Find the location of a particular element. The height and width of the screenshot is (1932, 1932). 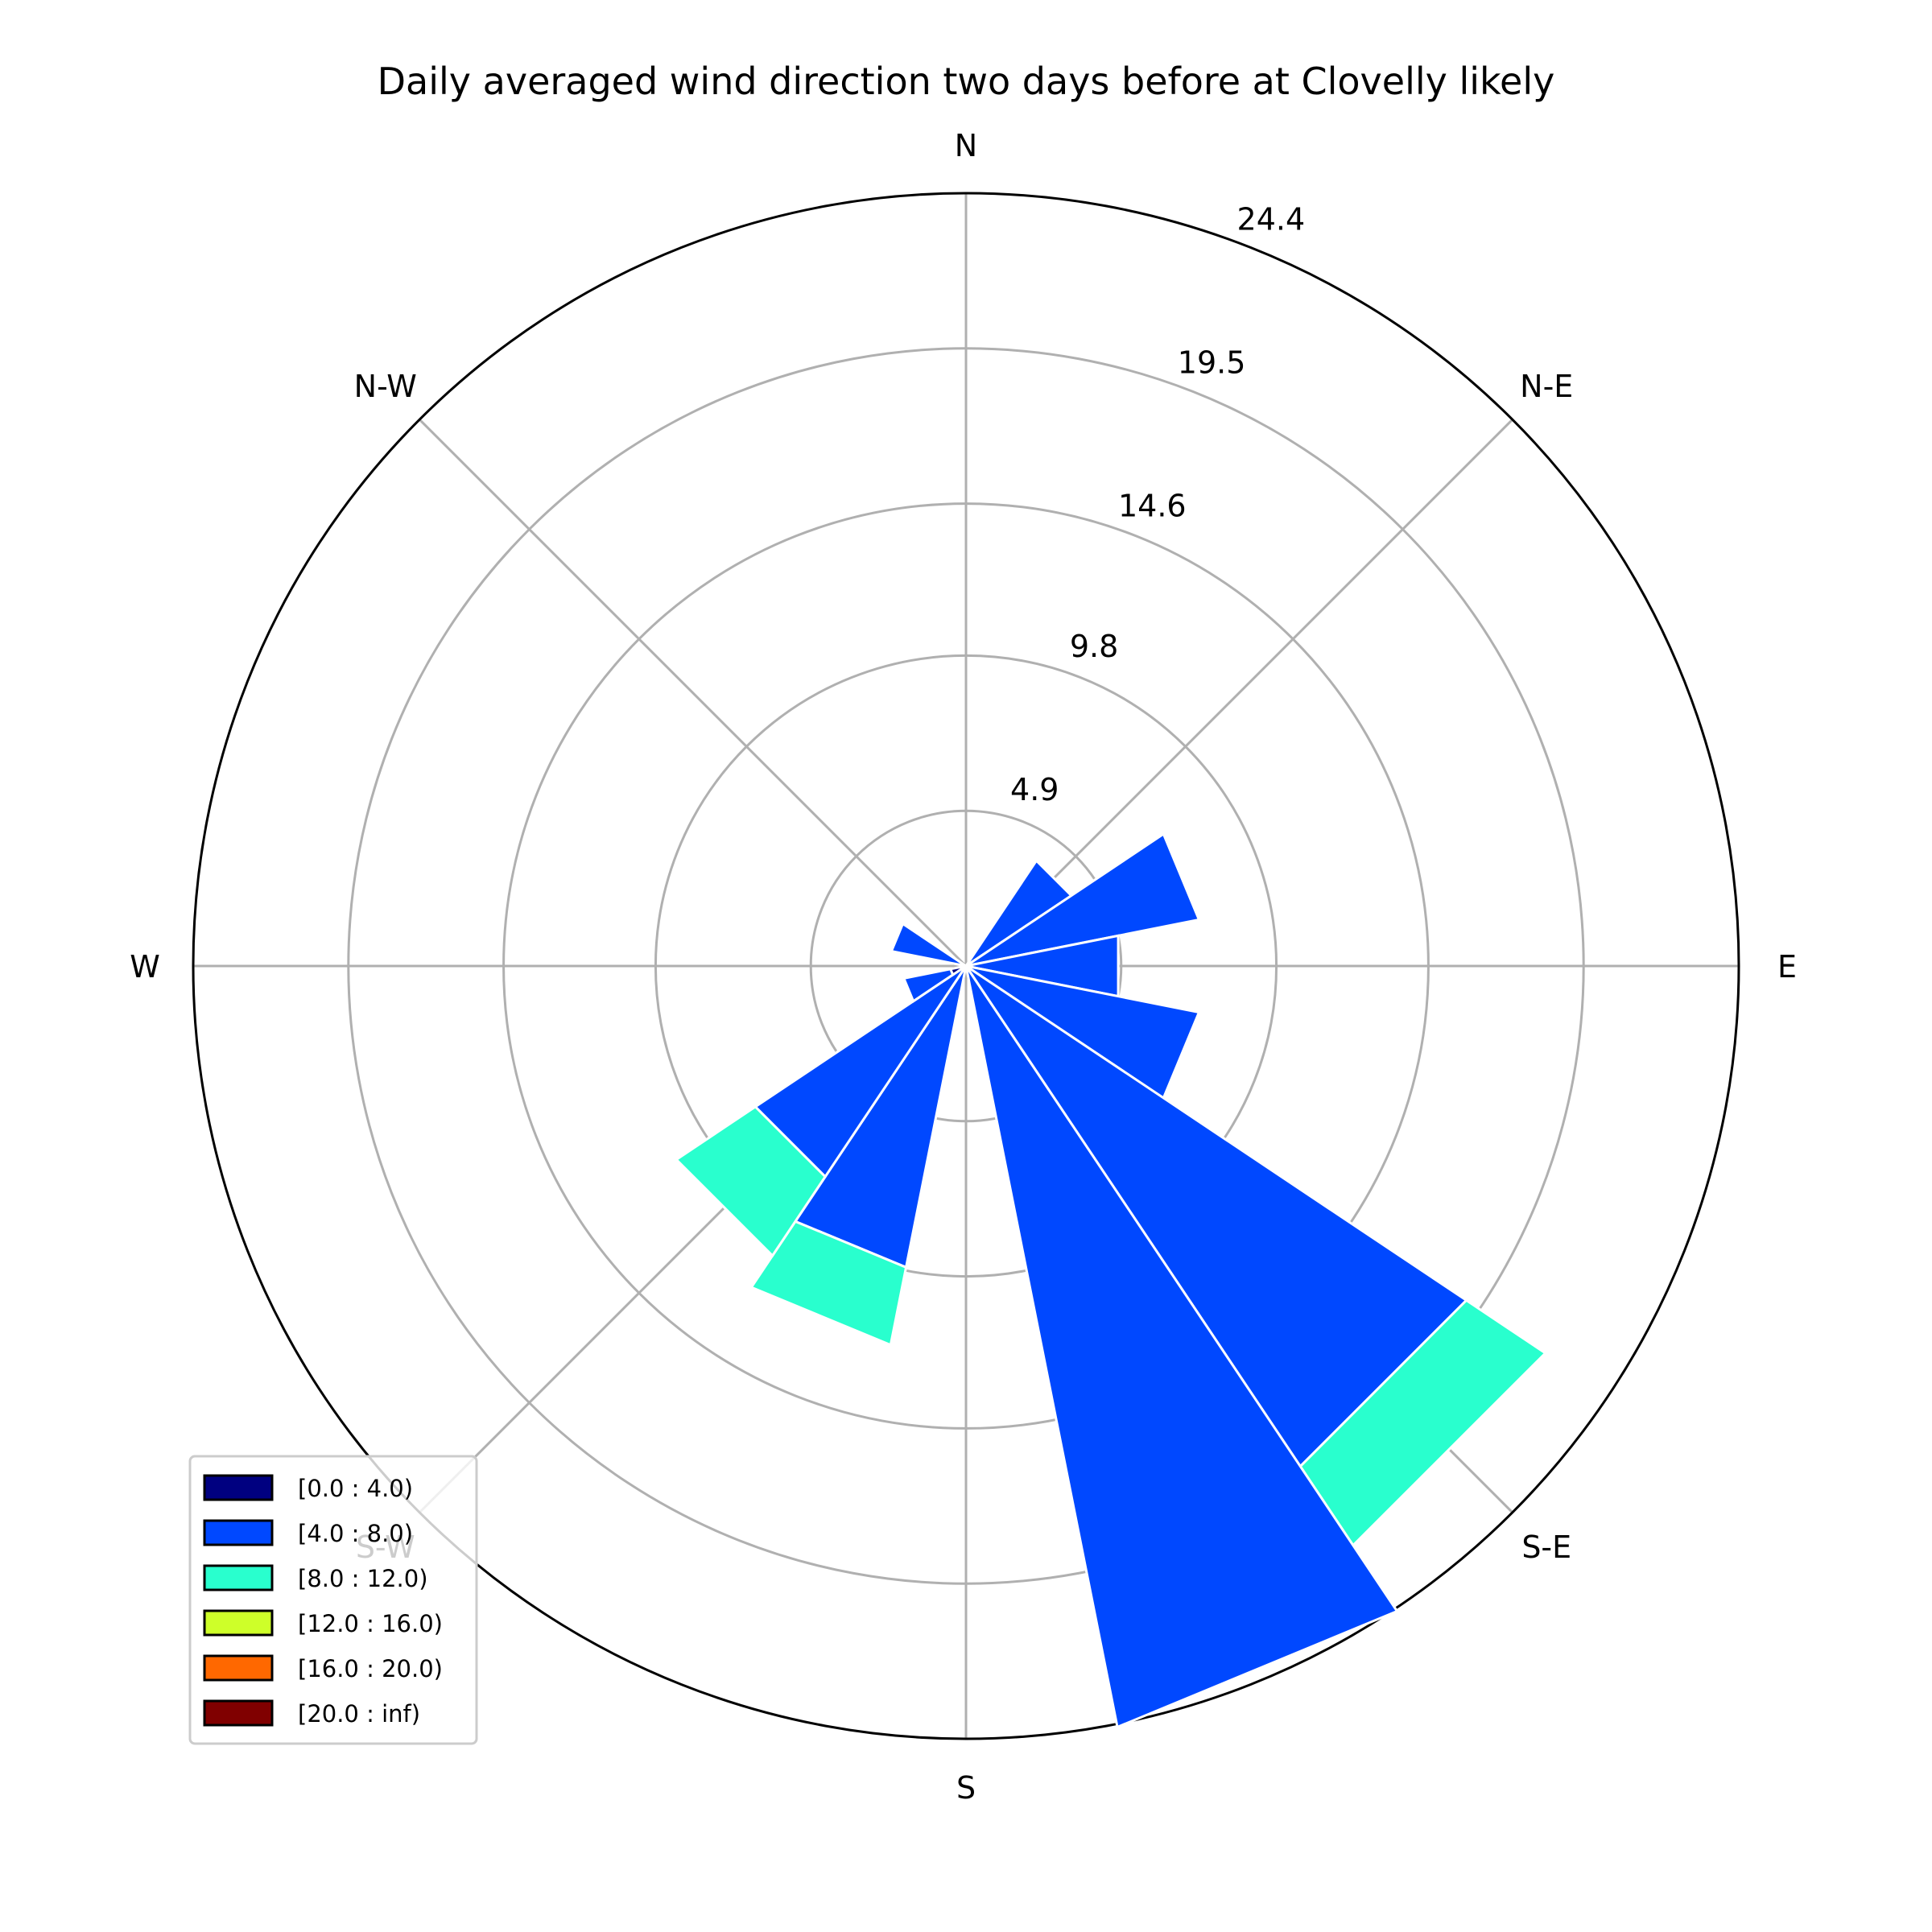

direction-label: N-W is located at coordinates (385, 386).